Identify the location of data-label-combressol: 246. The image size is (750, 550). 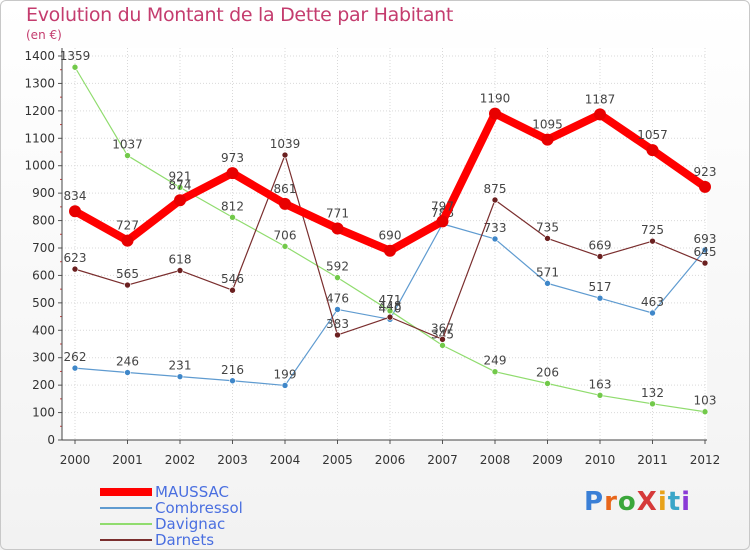
(127, 362).